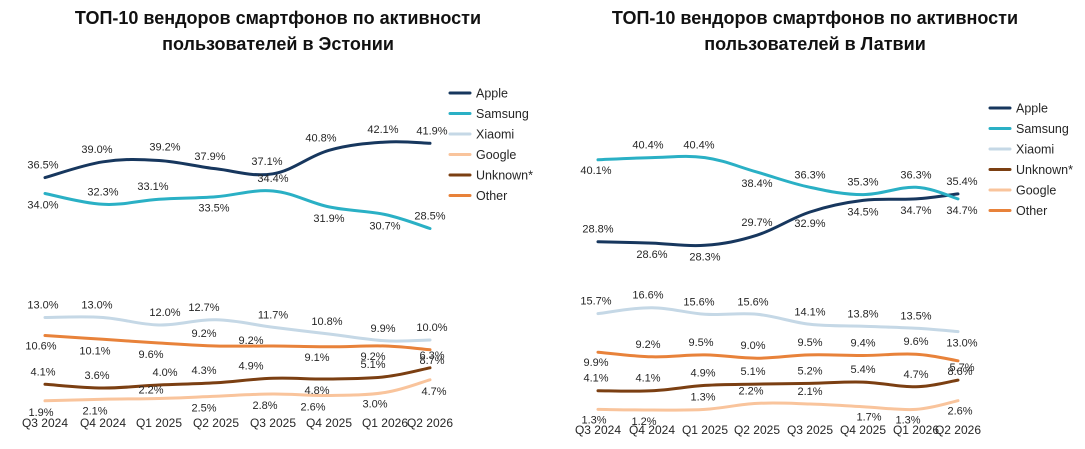 The height and width of the screenshot is (449, 1085). What do you see at coordinates (209, 157) in the screenshot?
I see `data-label-apple: 37.9%` at bounding box center [209, 157].